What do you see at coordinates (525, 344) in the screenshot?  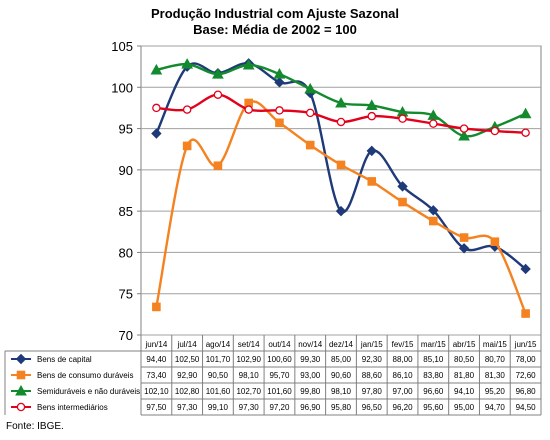 I see `x-tick-label: jun/15` at bounding box center [525, 344].